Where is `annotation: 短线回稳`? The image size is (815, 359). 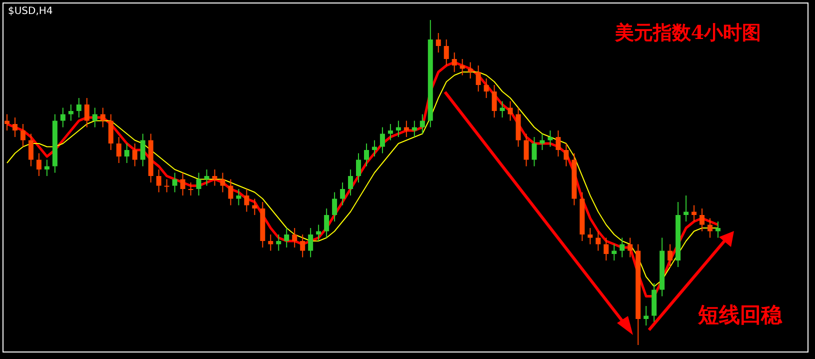 annotation: 短线回稳 is located at coordinates (740, 314).